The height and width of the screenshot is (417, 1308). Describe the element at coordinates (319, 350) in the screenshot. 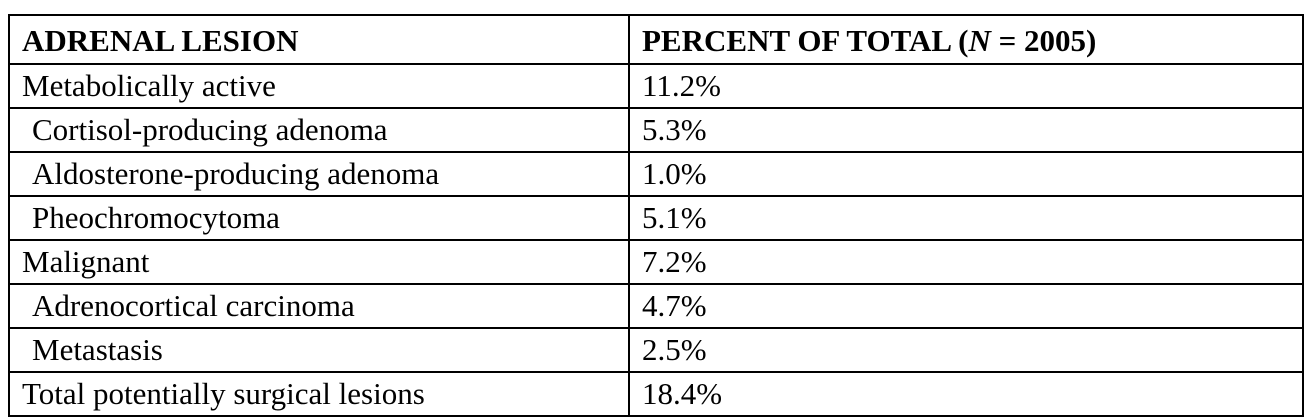

I see `lesion-cell: Metastasis` at that location.